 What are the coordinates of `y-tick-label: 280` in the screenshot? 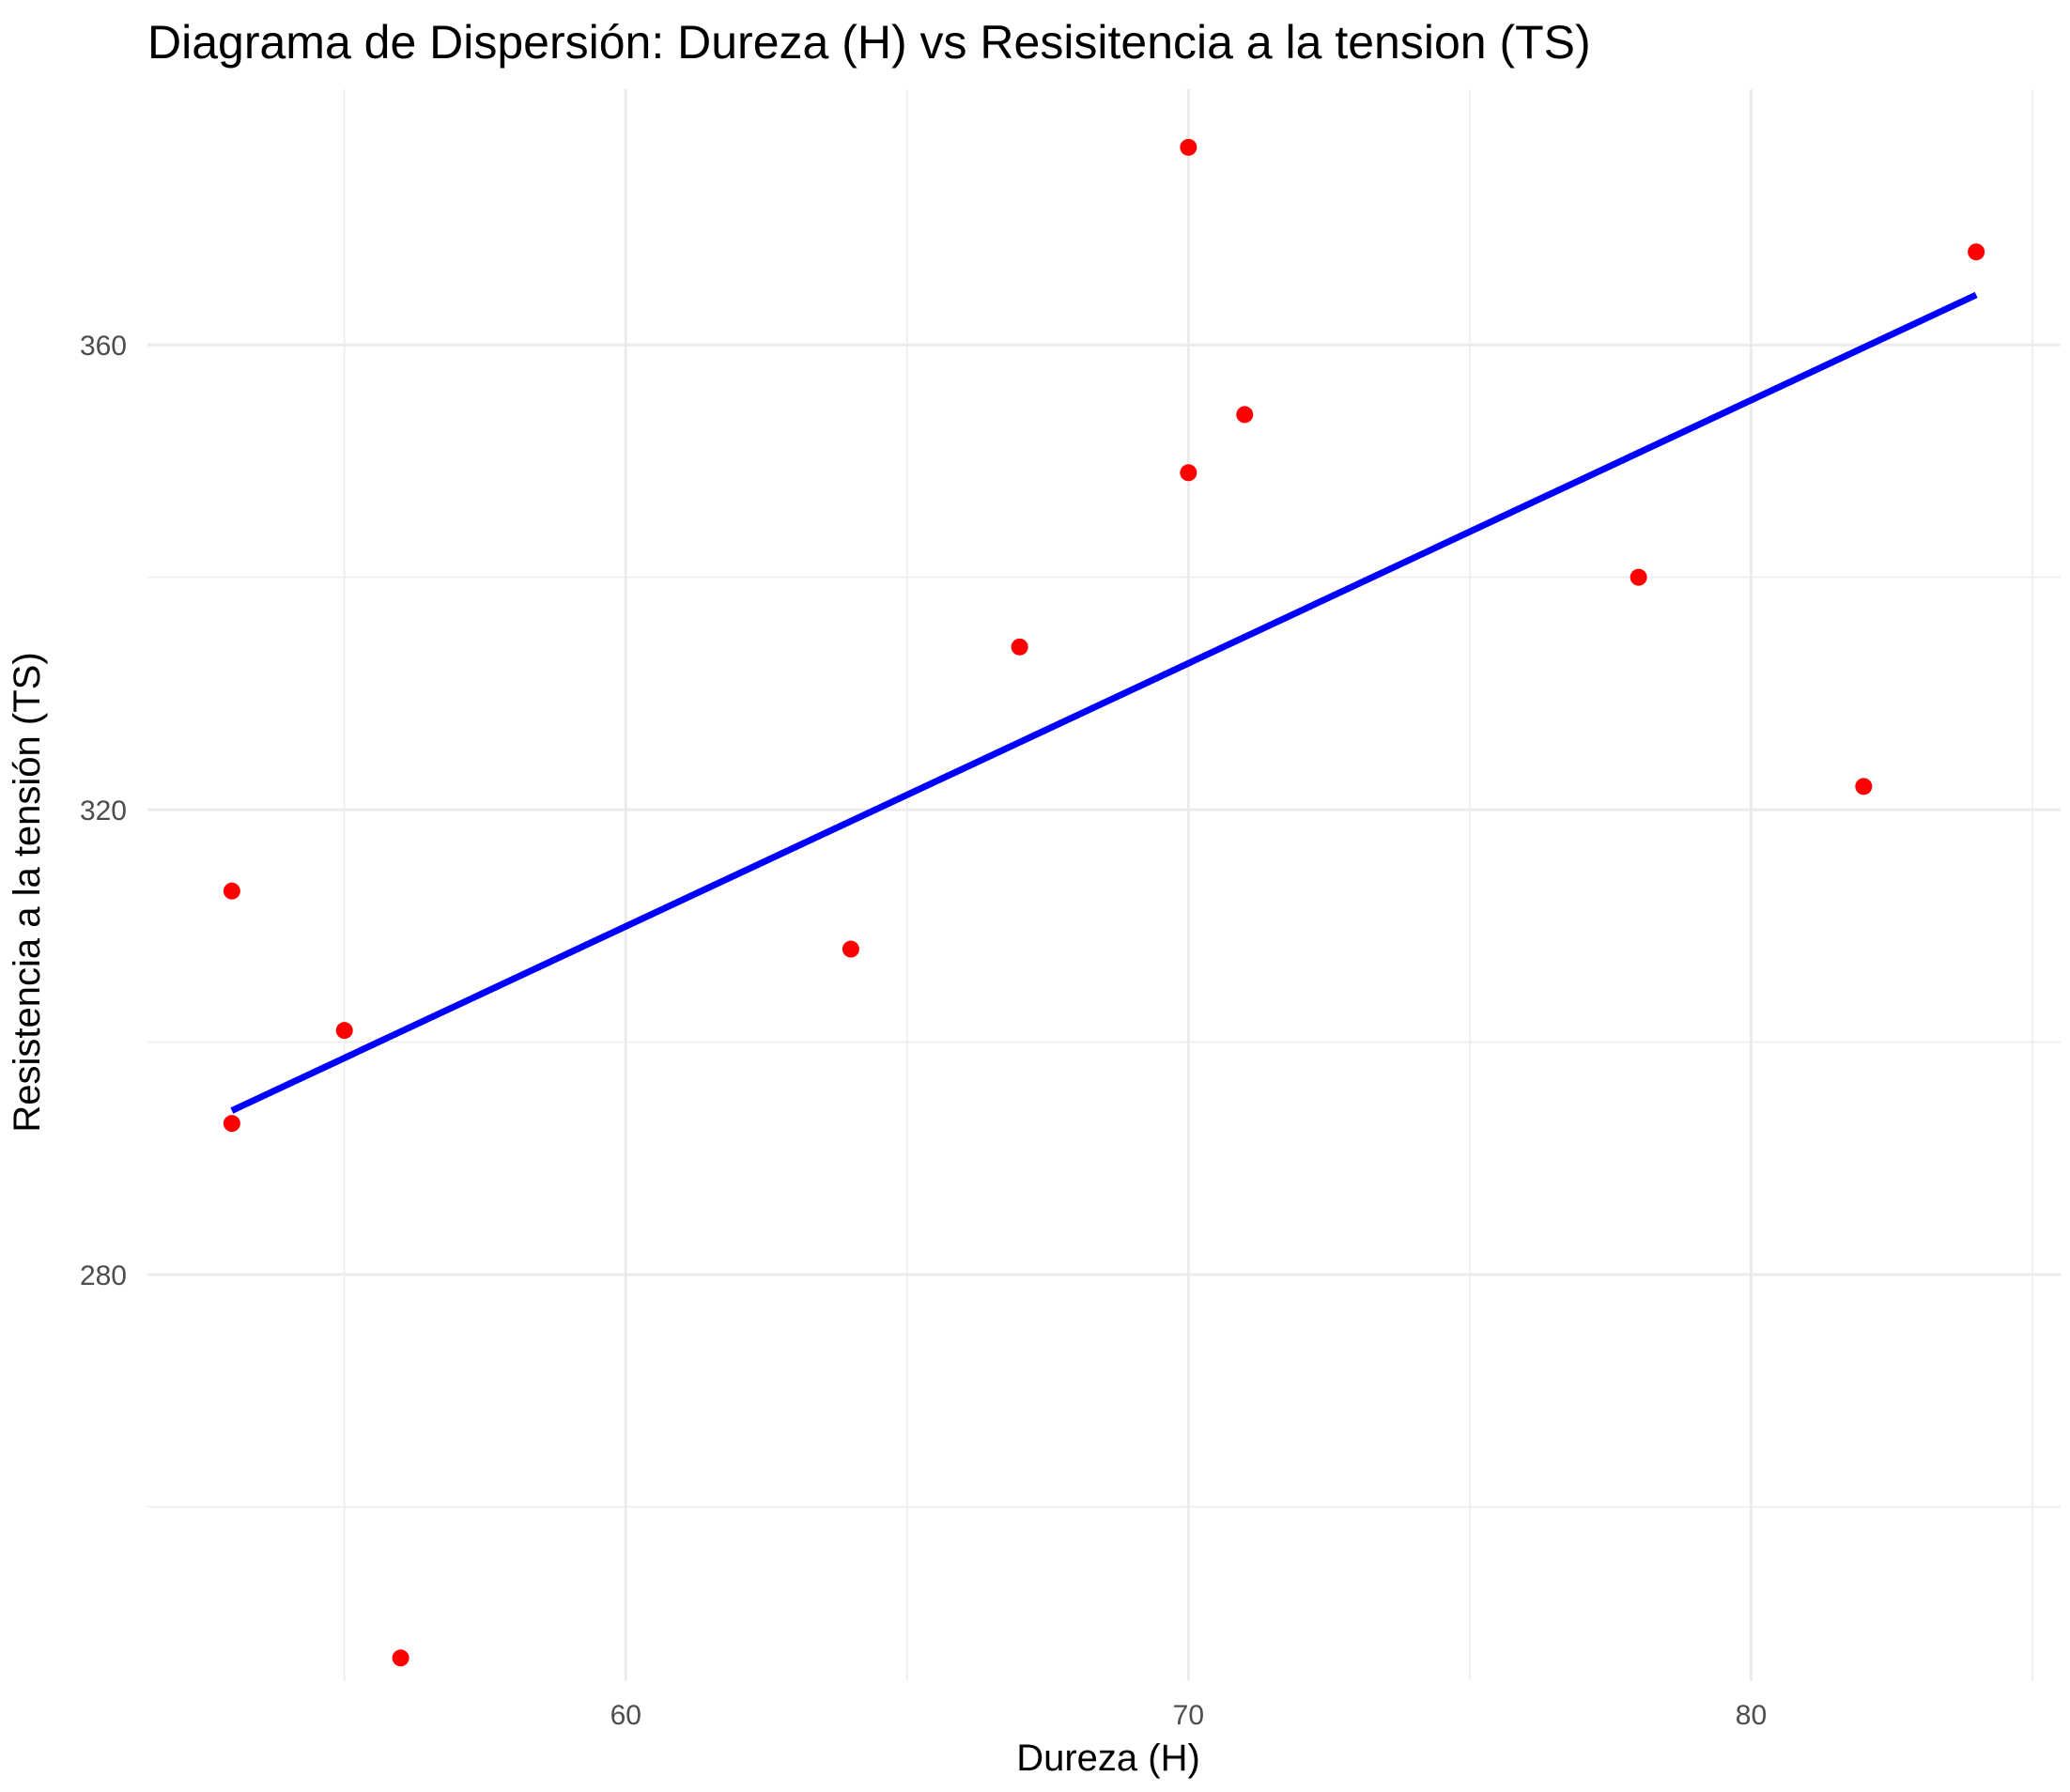 It's located at (103, 1275).